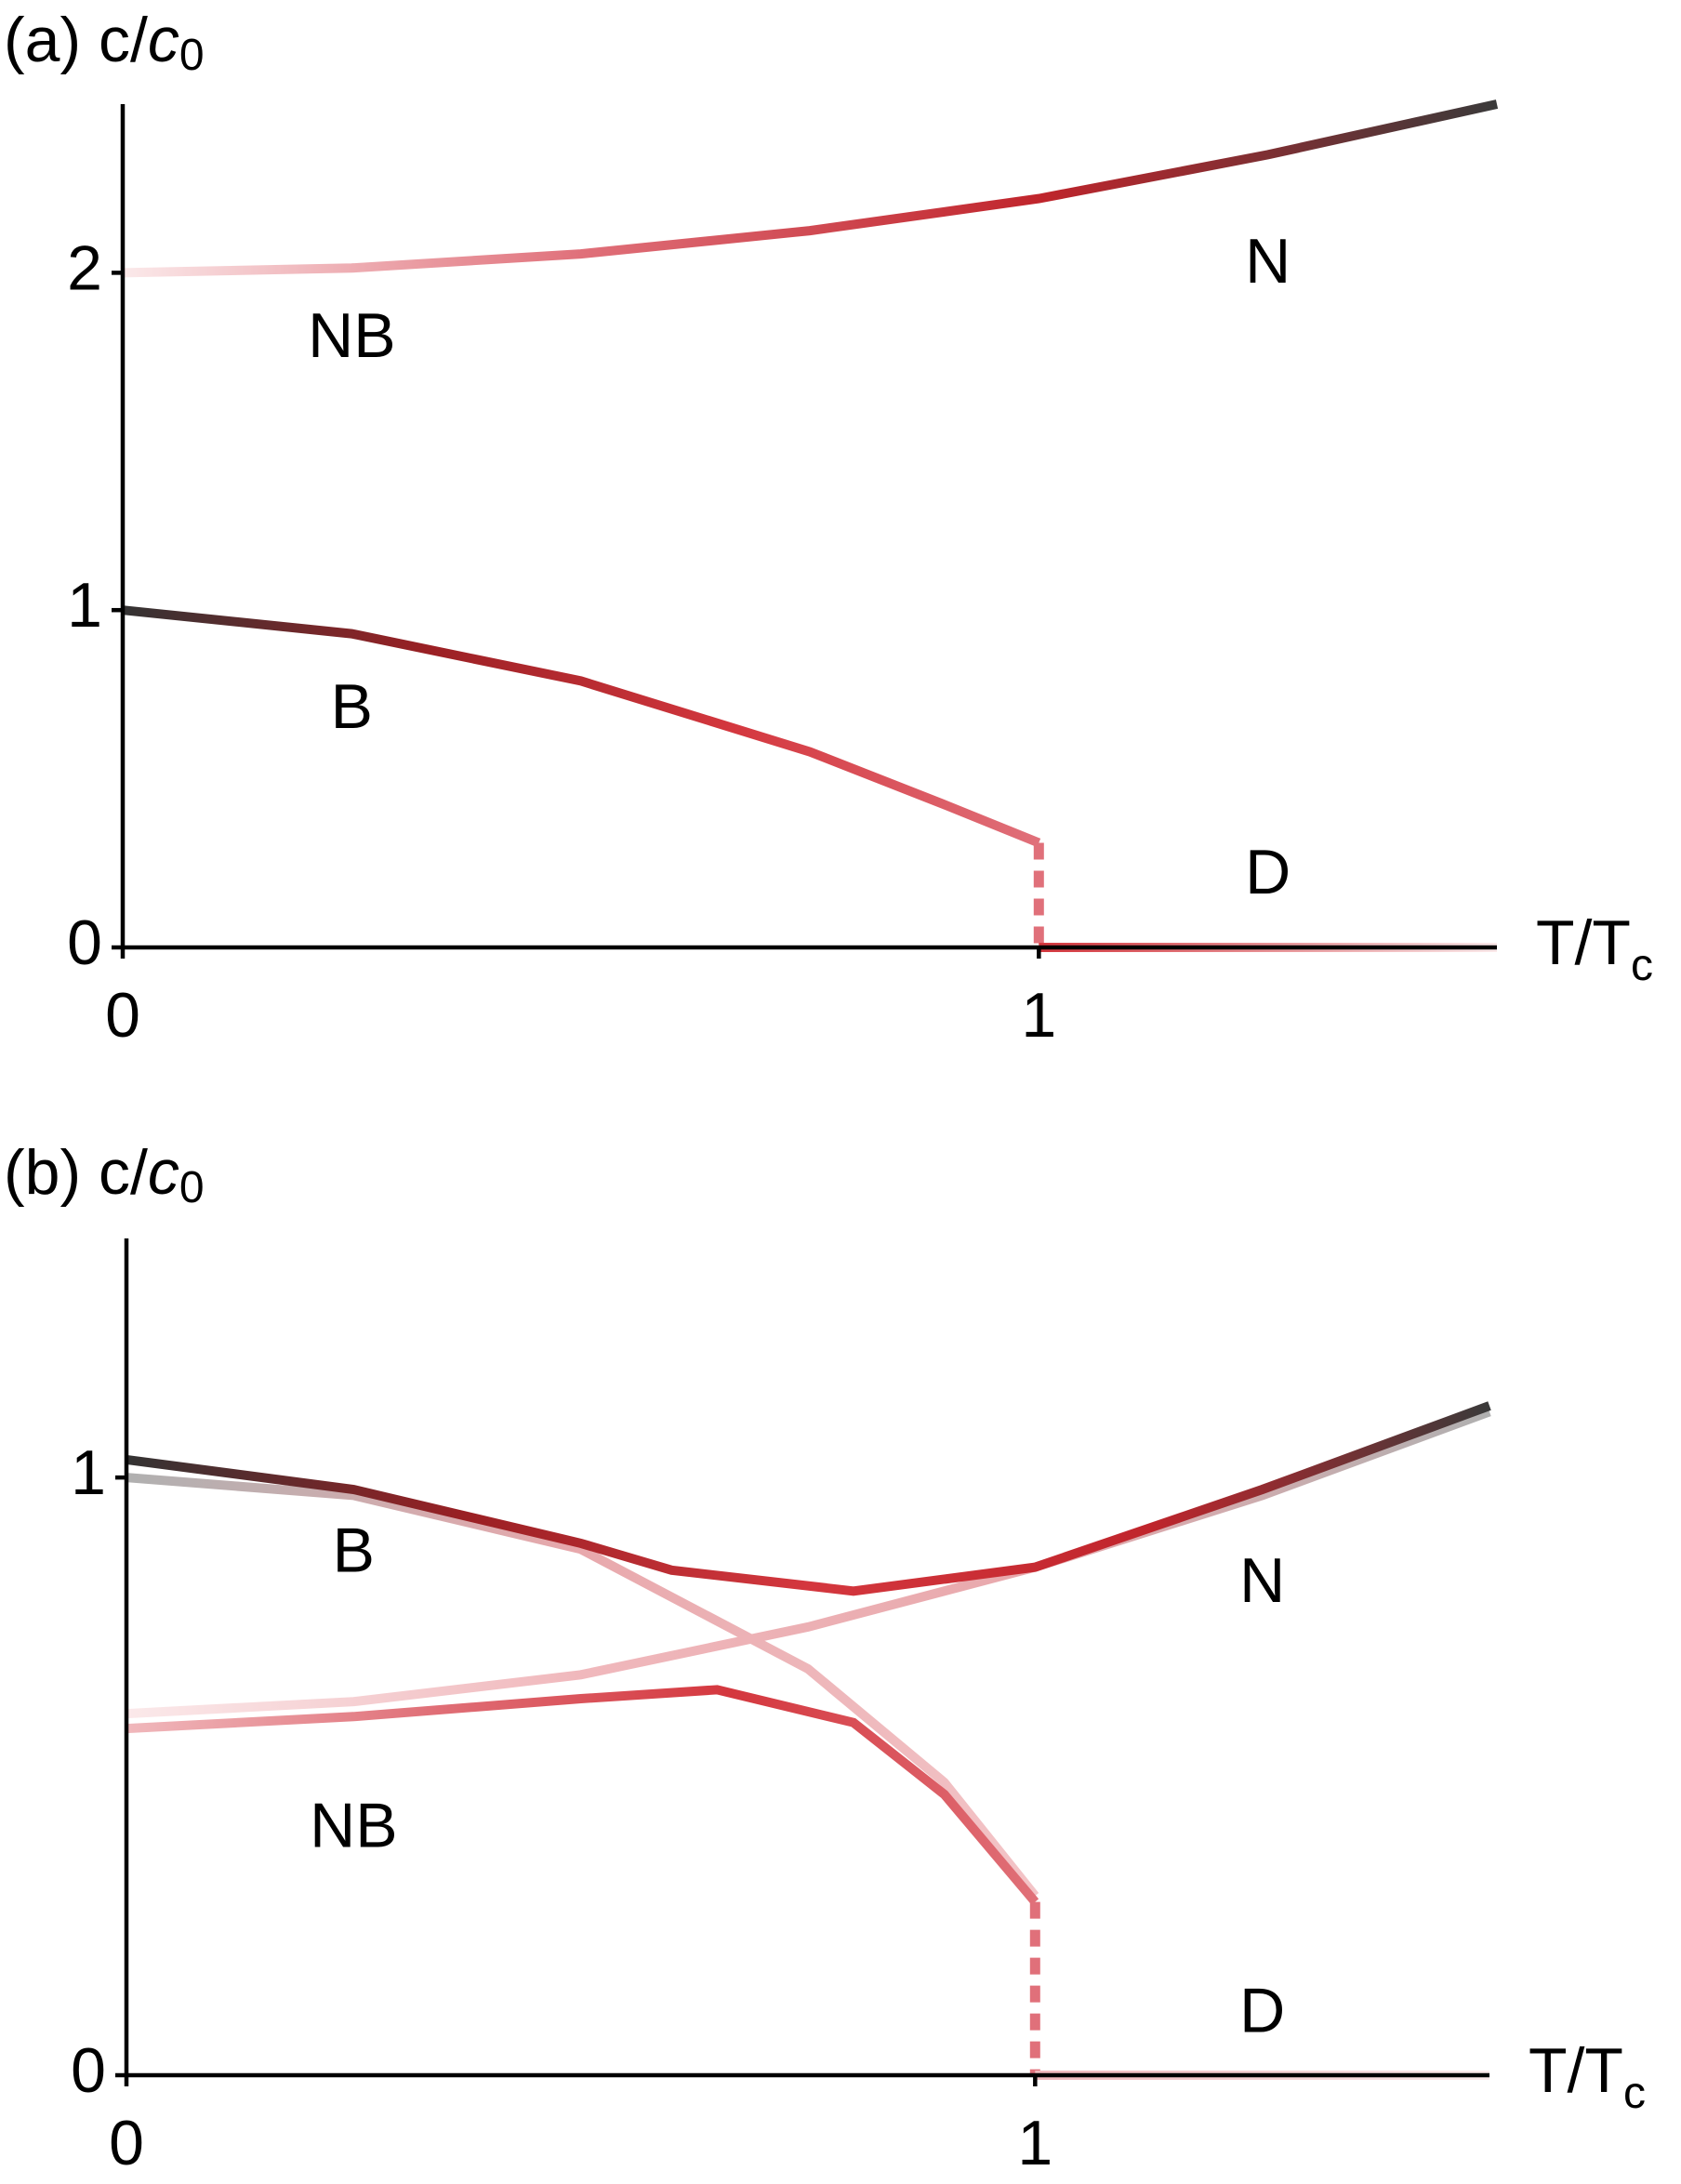 The width and height of the screenshot is (1681, 2184). I want to click on y-axis-label-text: (a) c/, so click(76, 40).